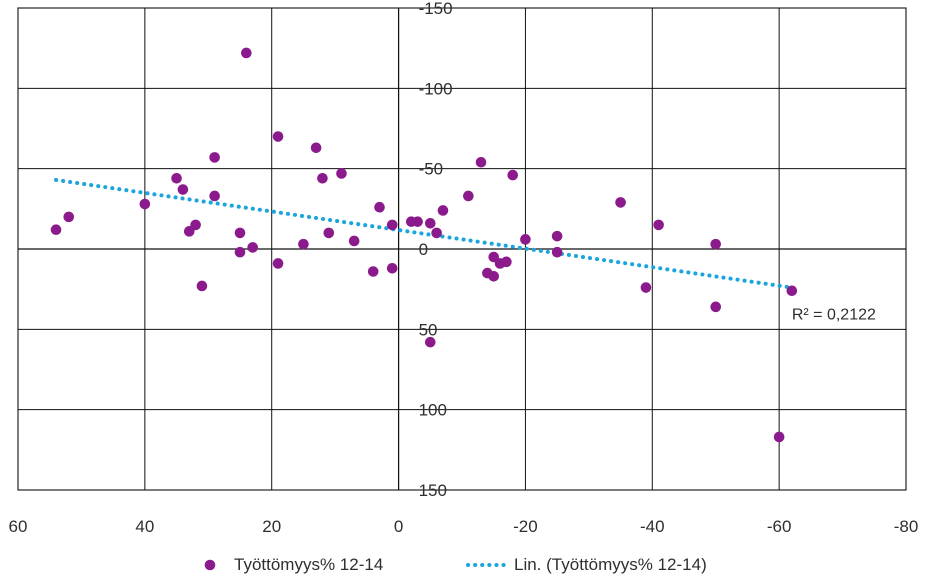 This screenshot has height=584, width=926. I want to click on y-tick-label: -150, so click(436, 9).